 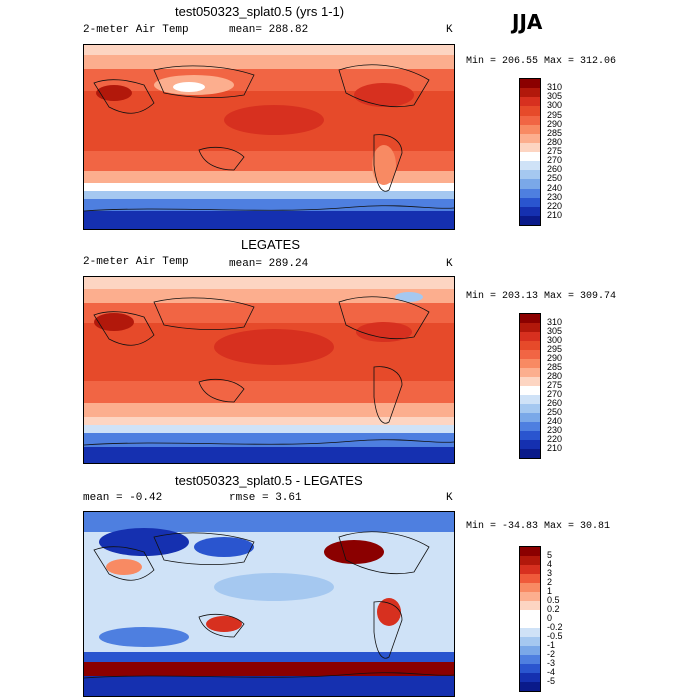 What do you see at coordinates (555, 421) in the screenshot?
I see `colorbar-label: 240` at bounding box center [555, 421].